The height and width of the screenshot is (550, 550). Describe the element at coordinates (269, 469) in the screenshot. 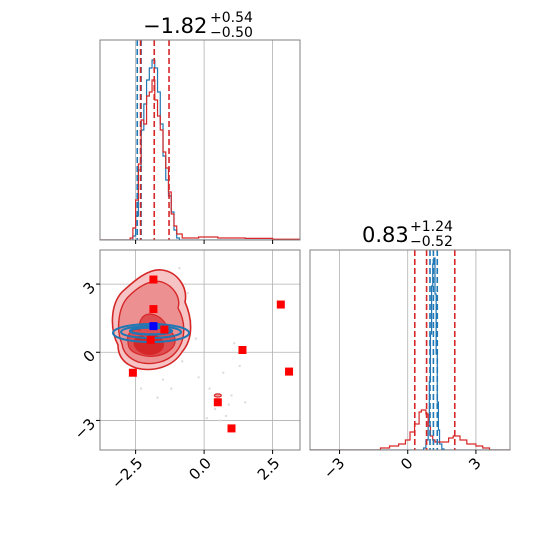

I see `x-tick-label: 2.5` at that location.